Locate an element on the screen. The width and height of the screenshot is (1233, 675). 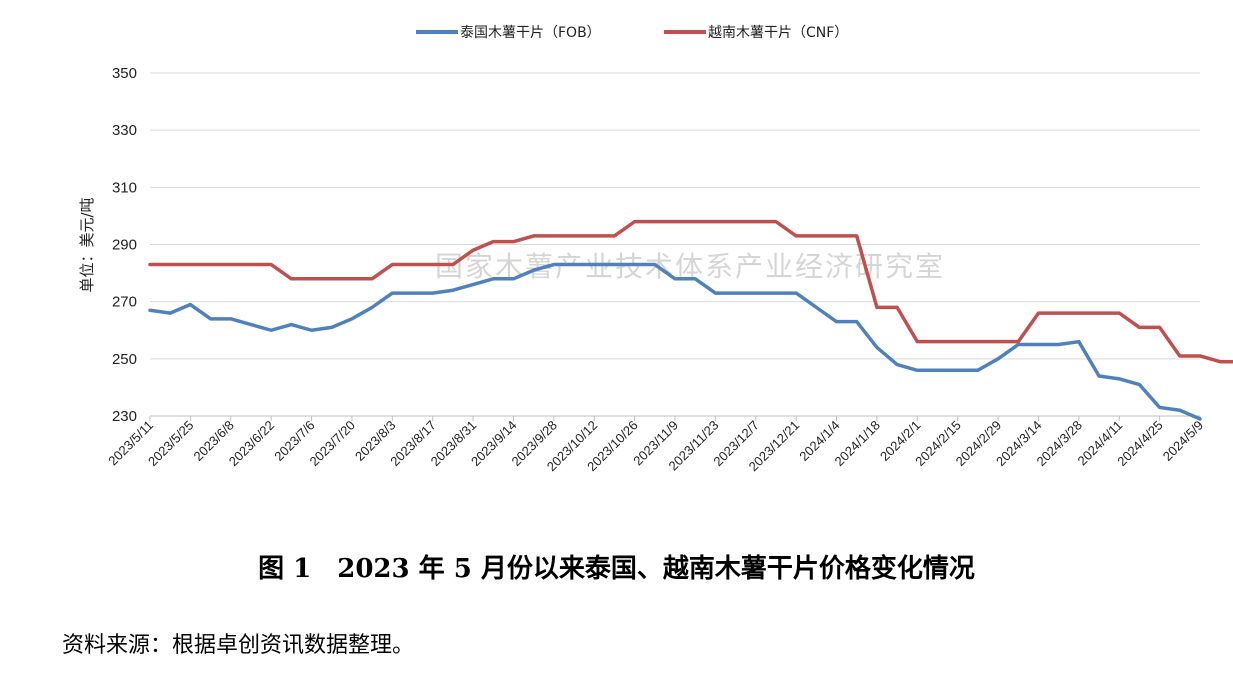
y-tick-label: 270 is located at coordinates (124, 302).